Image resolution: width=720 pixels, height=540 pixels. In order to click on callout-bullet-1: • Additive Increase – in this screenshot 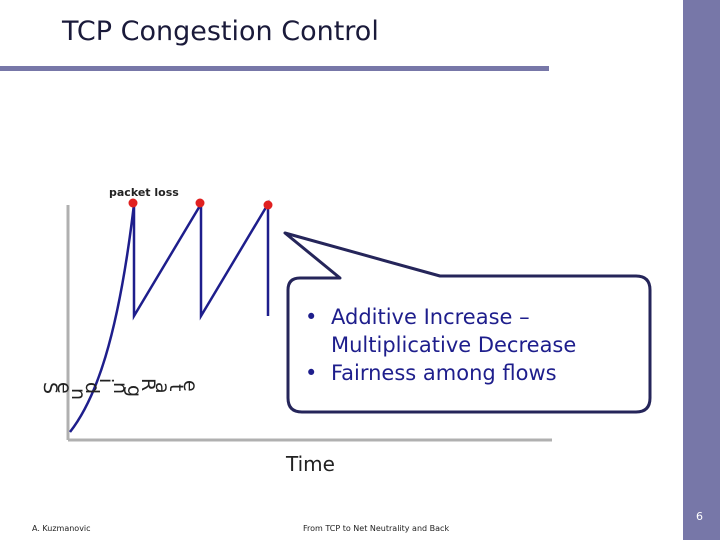, I will do `click(475, 317)`.